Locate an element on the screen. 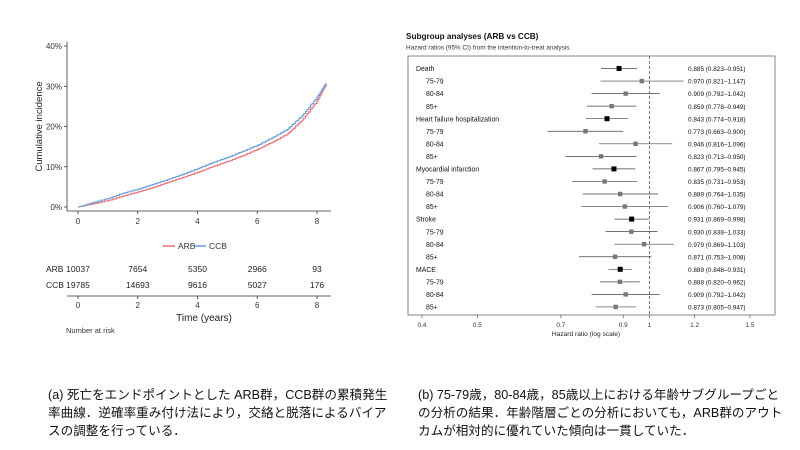 This screenshot has width=800, height=450. forest-x-tick-label: 0.9 is located at coordinates (623, 325).